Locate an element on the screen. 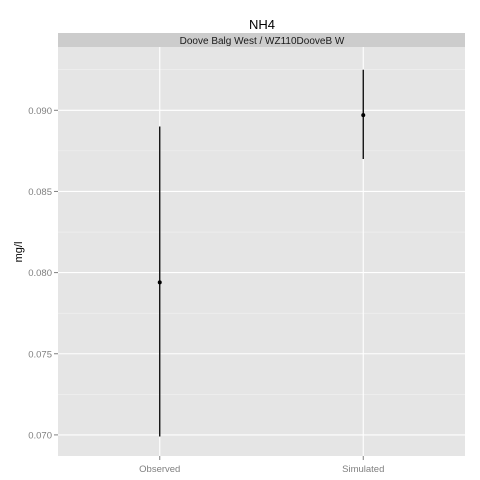 The height and width of the screenshot is (480, 480). y-tick-label: 0.085 is located at coordinates (40, 192).